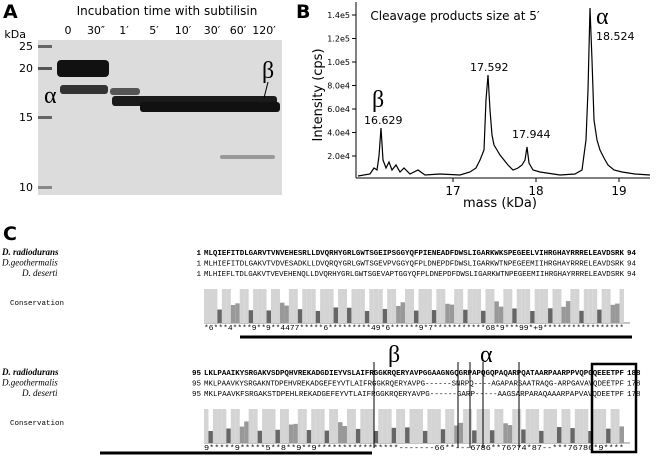 Image resolution: width=656 pixels, height=466 pixels. What do you see at coordinates (602, 17) in the screenshot?
I see `peak-symbol: α` at bounding box center [602, 17].